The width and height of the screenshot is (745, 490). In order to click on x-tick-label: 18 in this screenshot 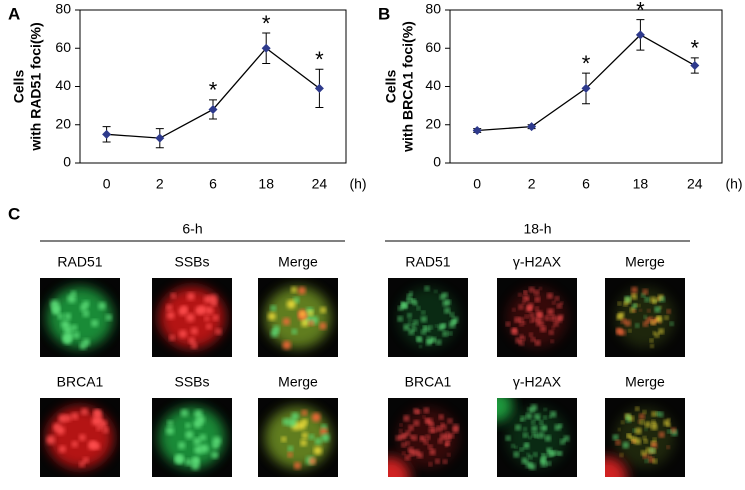, I will do `click(641, 184)`.